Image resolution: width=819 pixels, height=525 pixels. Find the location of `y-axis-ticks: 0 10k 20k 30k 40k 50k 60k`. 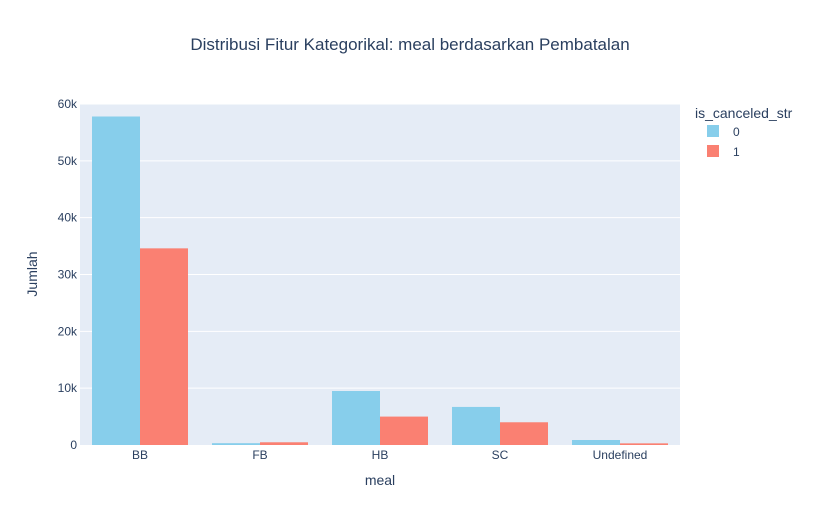

y-axis-ticks: 0 10k 20k 30k 40k 50k 60k is located at coordinates (68, 274).